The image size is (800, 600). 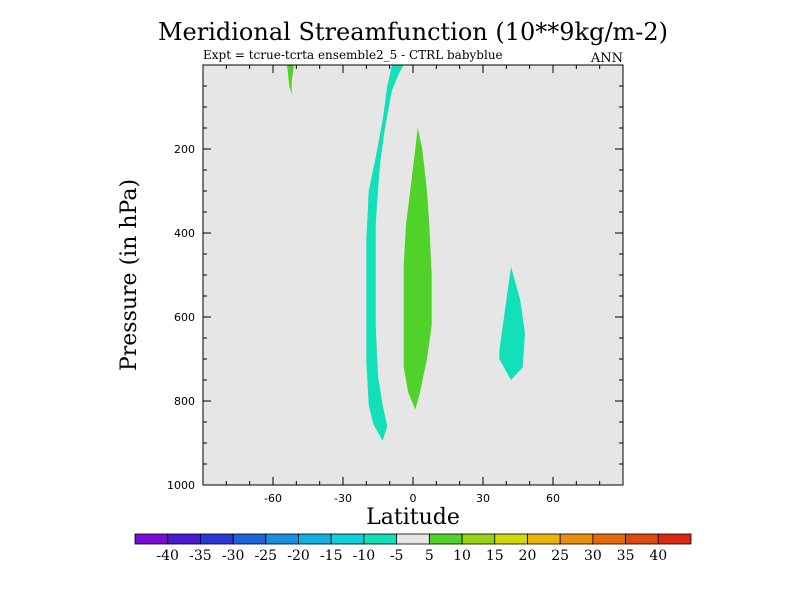 I want to click on y-tick-label: 600, so click(x=184, y=317).